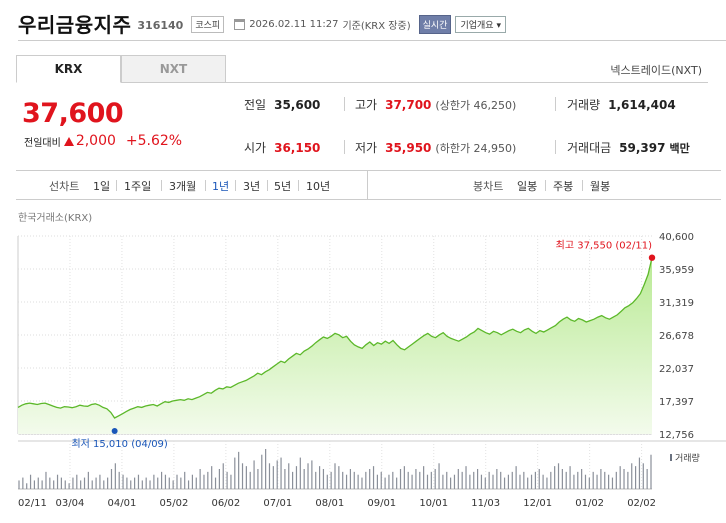  I want to click on amount-unit: 백만, so click(679, 148).